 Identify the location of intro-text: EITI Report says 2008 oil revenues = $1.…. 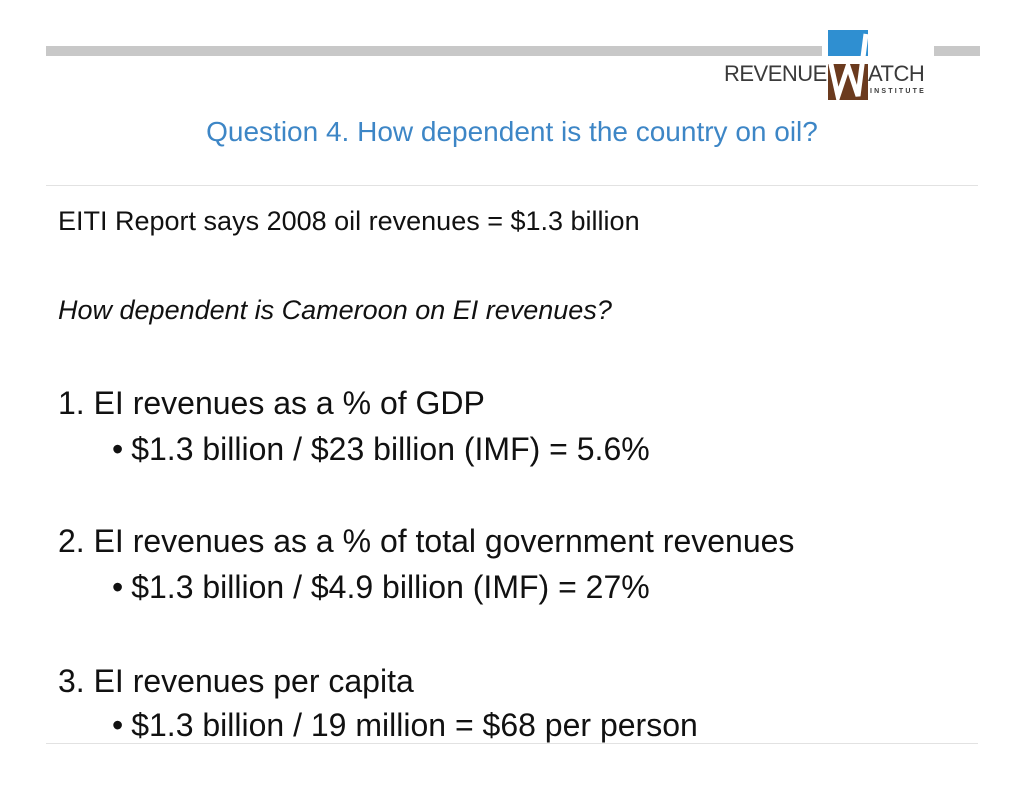
(349, 221).